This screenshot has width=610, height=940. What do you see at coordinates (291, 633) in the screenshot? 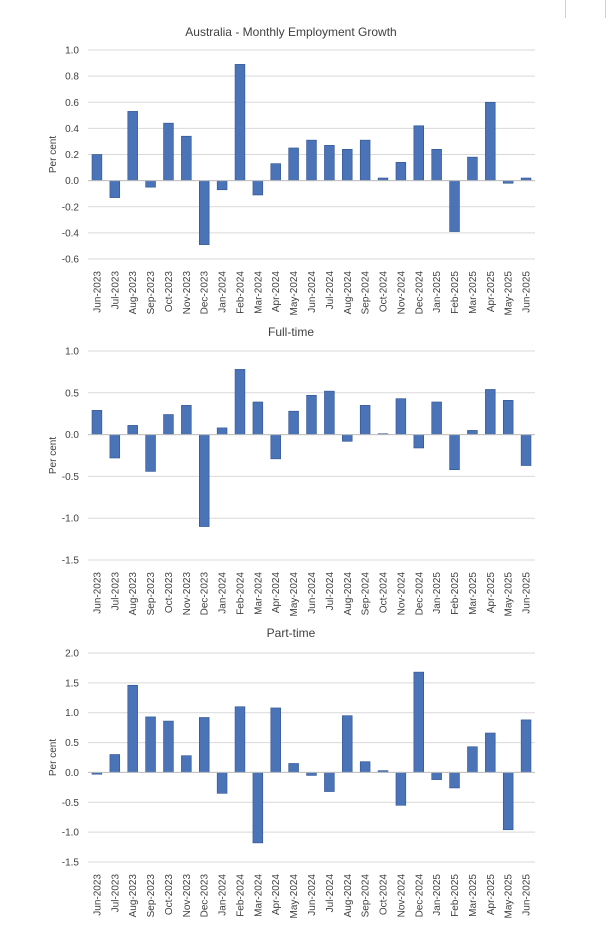
I see `chart-title: Part-time` at bounding box center [291, 633].